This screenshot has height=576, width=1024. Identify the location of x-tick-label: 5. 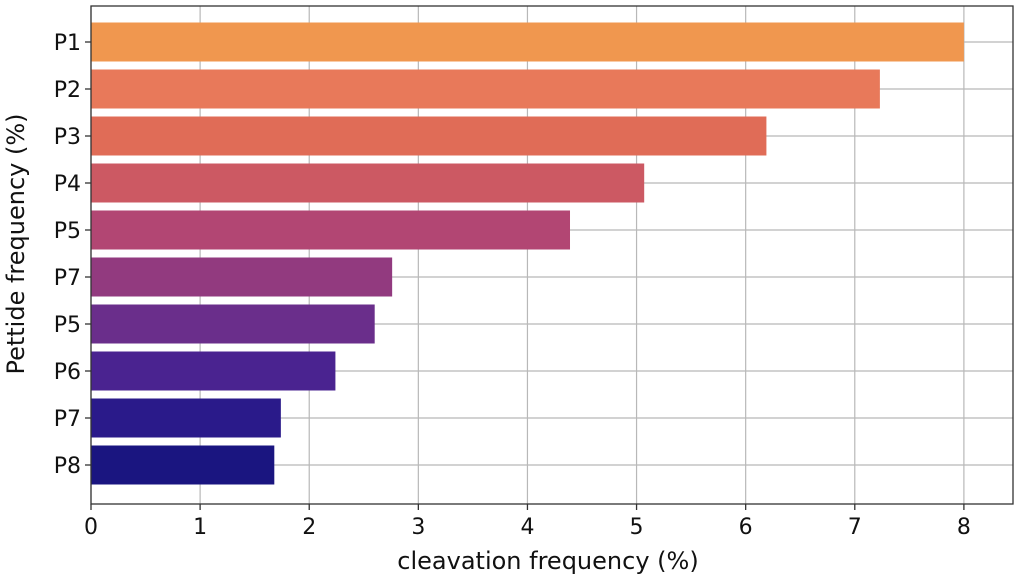
(637, 527).